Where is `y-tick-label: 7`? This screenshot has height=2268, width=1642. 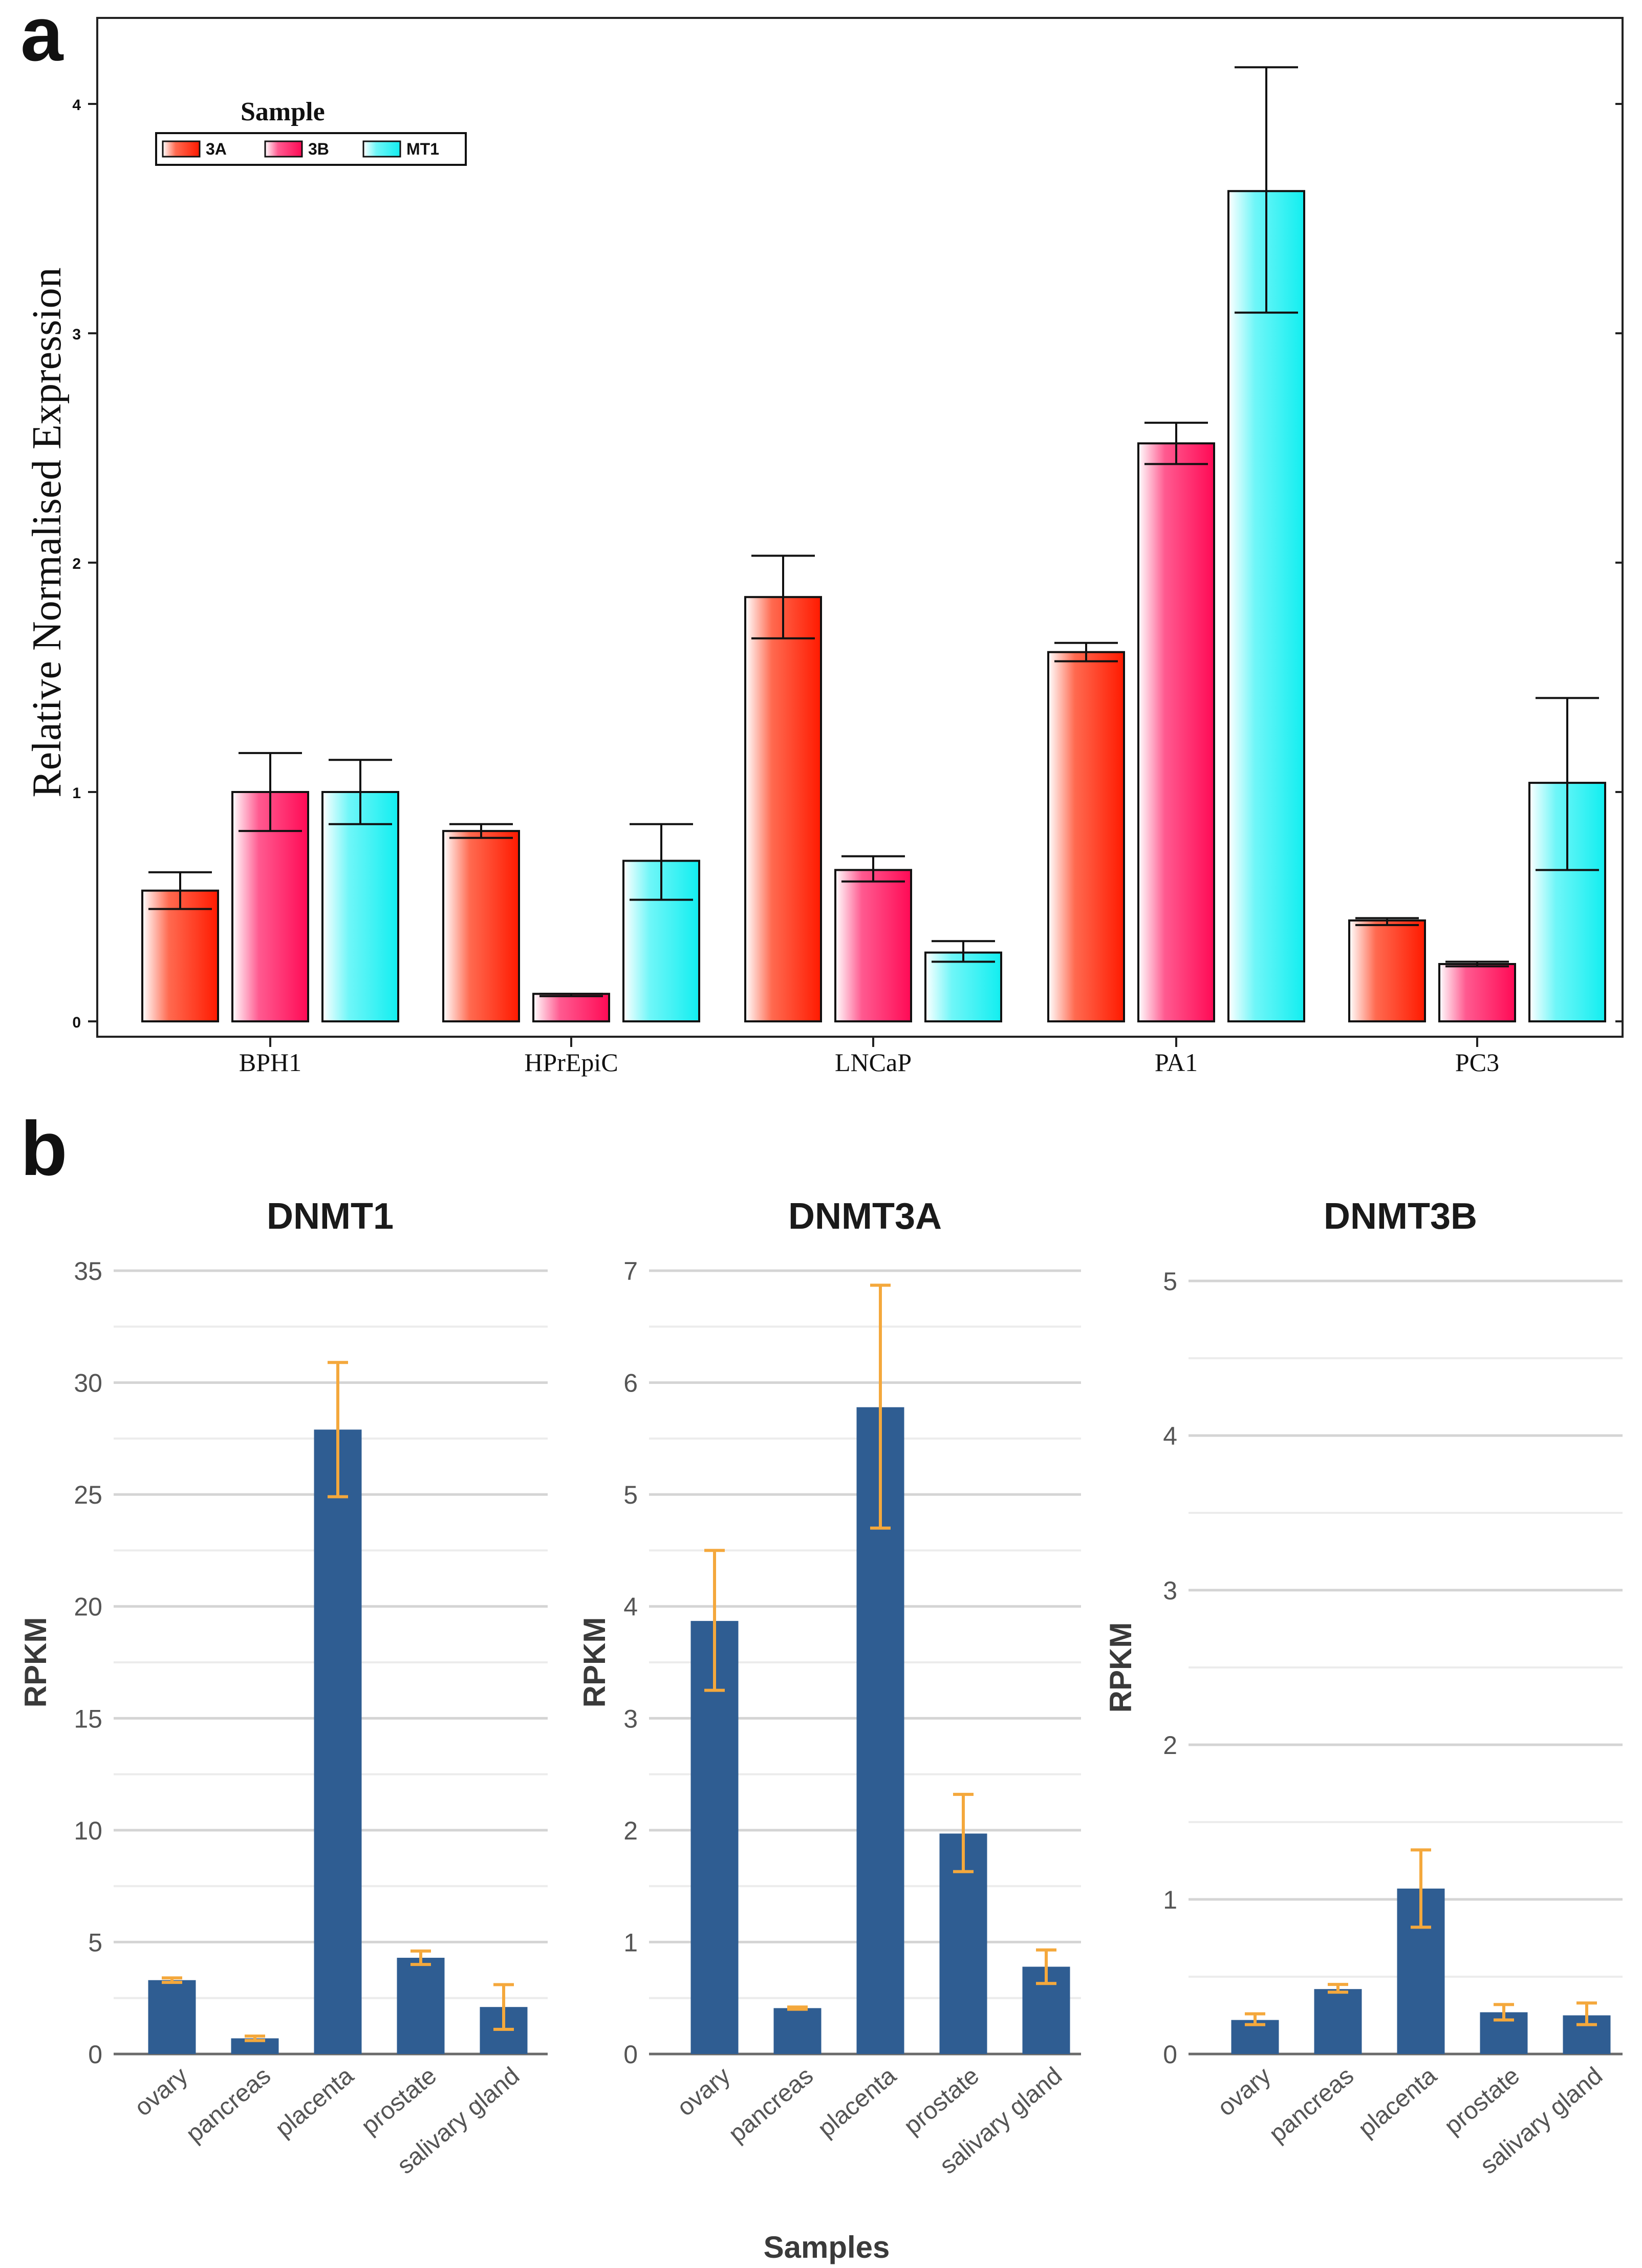
y-tick-label: 7 is located at coordinates (630, 1271).